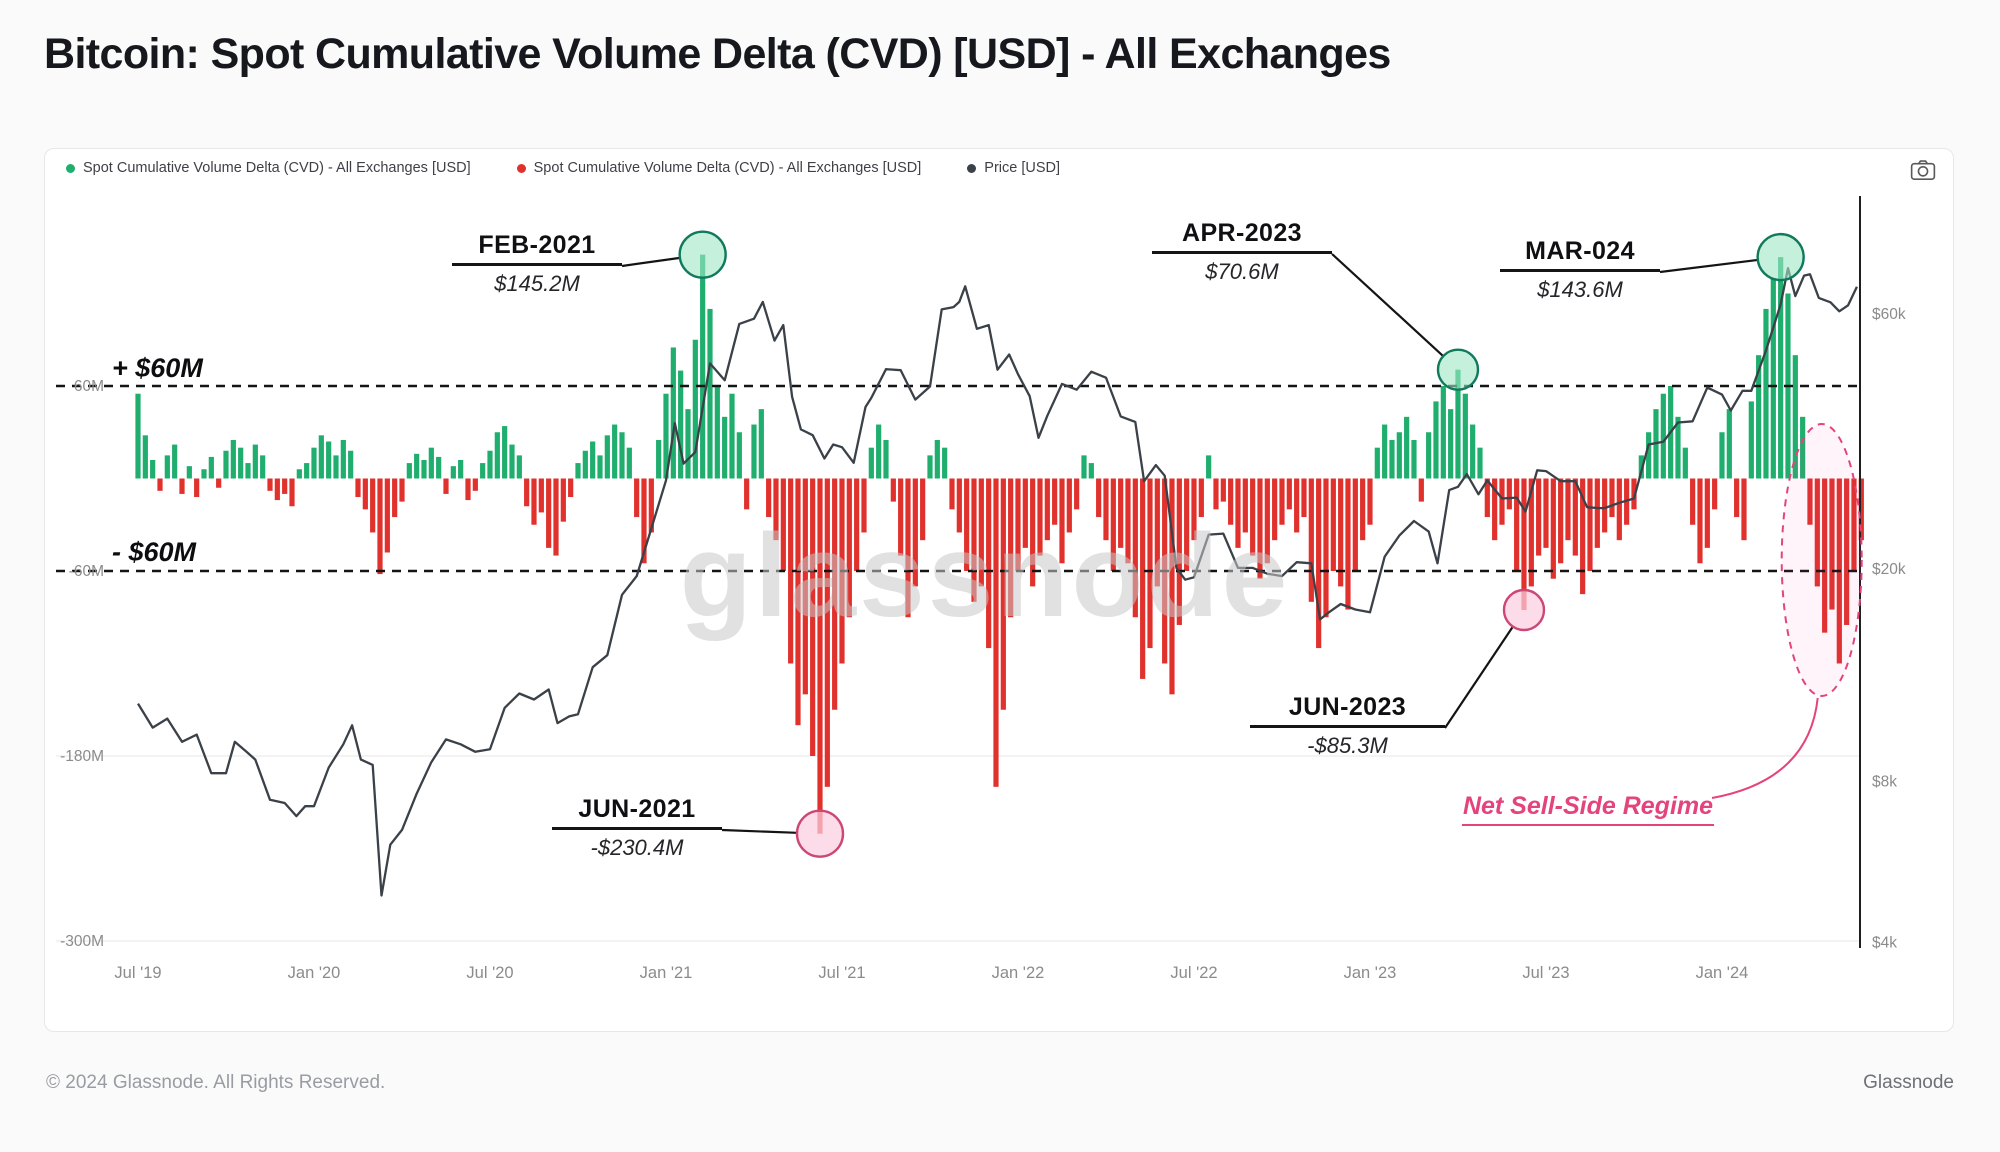 The image size is (2000, 1152). I want to click on legend-dot-green-icon, so click(70, 168).